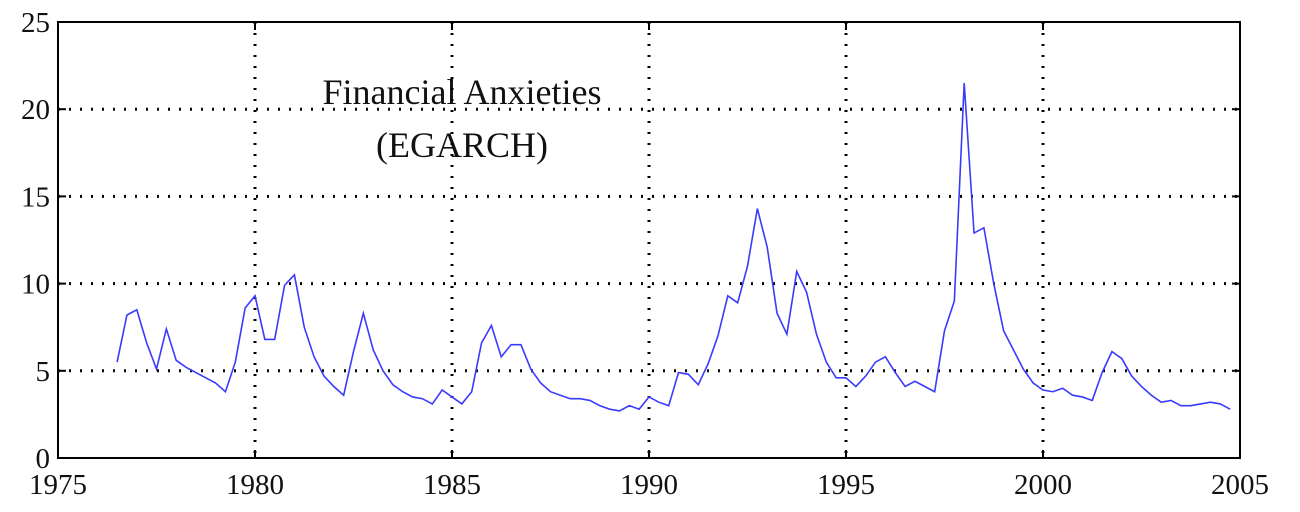 The image size is (1300, 512). What do you see at coordinates (649, 485) in the screenshot?
I see `x-tick-label: 1990` at bounding box center [649, 485].